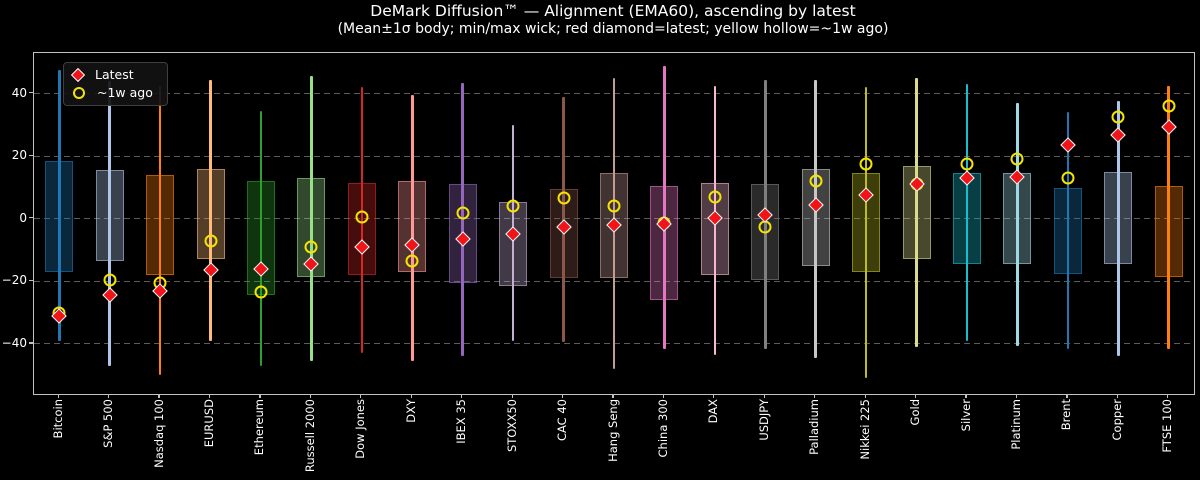  I want to click on y-tick-label: −40, so click(14, 342).